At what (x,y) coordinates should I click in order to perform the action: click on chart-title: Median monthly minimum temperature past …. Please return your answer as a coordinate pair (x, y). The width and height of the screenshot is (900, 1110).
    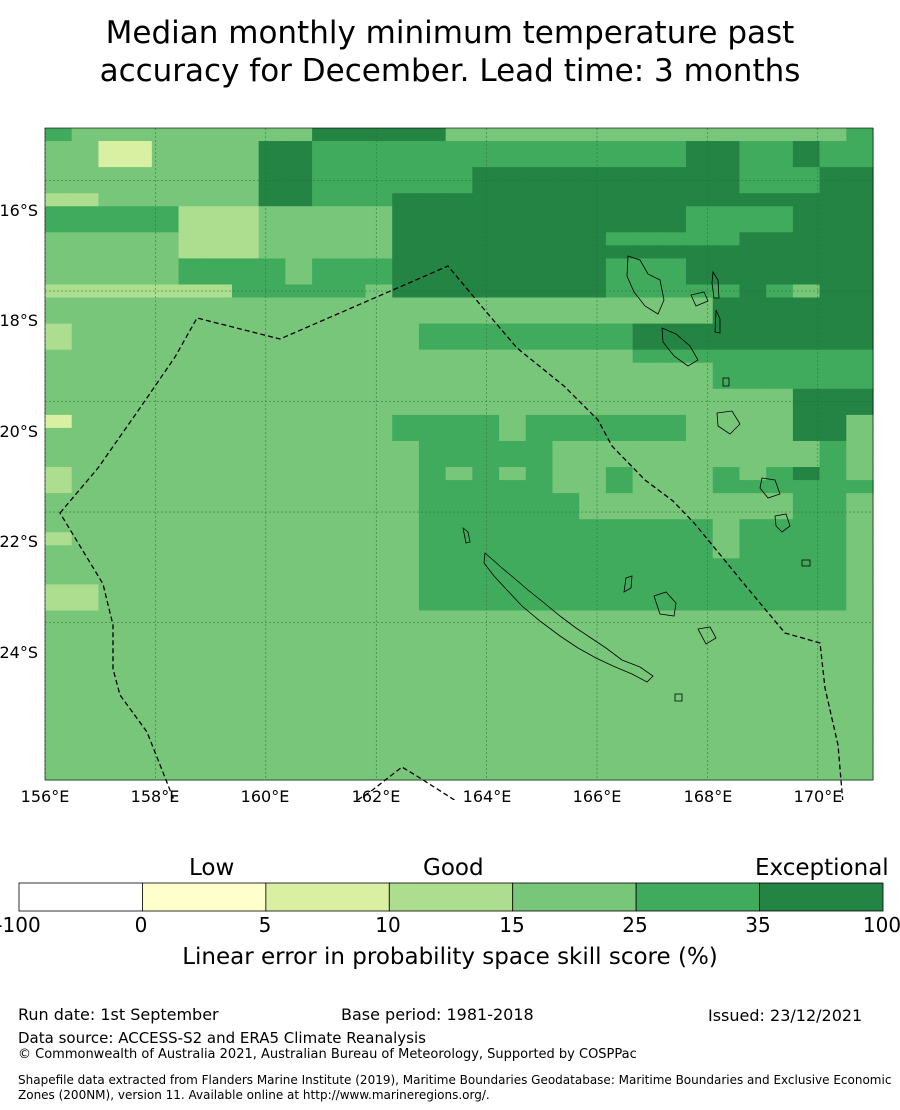
    Looking at the image, I should click on (450, 52).